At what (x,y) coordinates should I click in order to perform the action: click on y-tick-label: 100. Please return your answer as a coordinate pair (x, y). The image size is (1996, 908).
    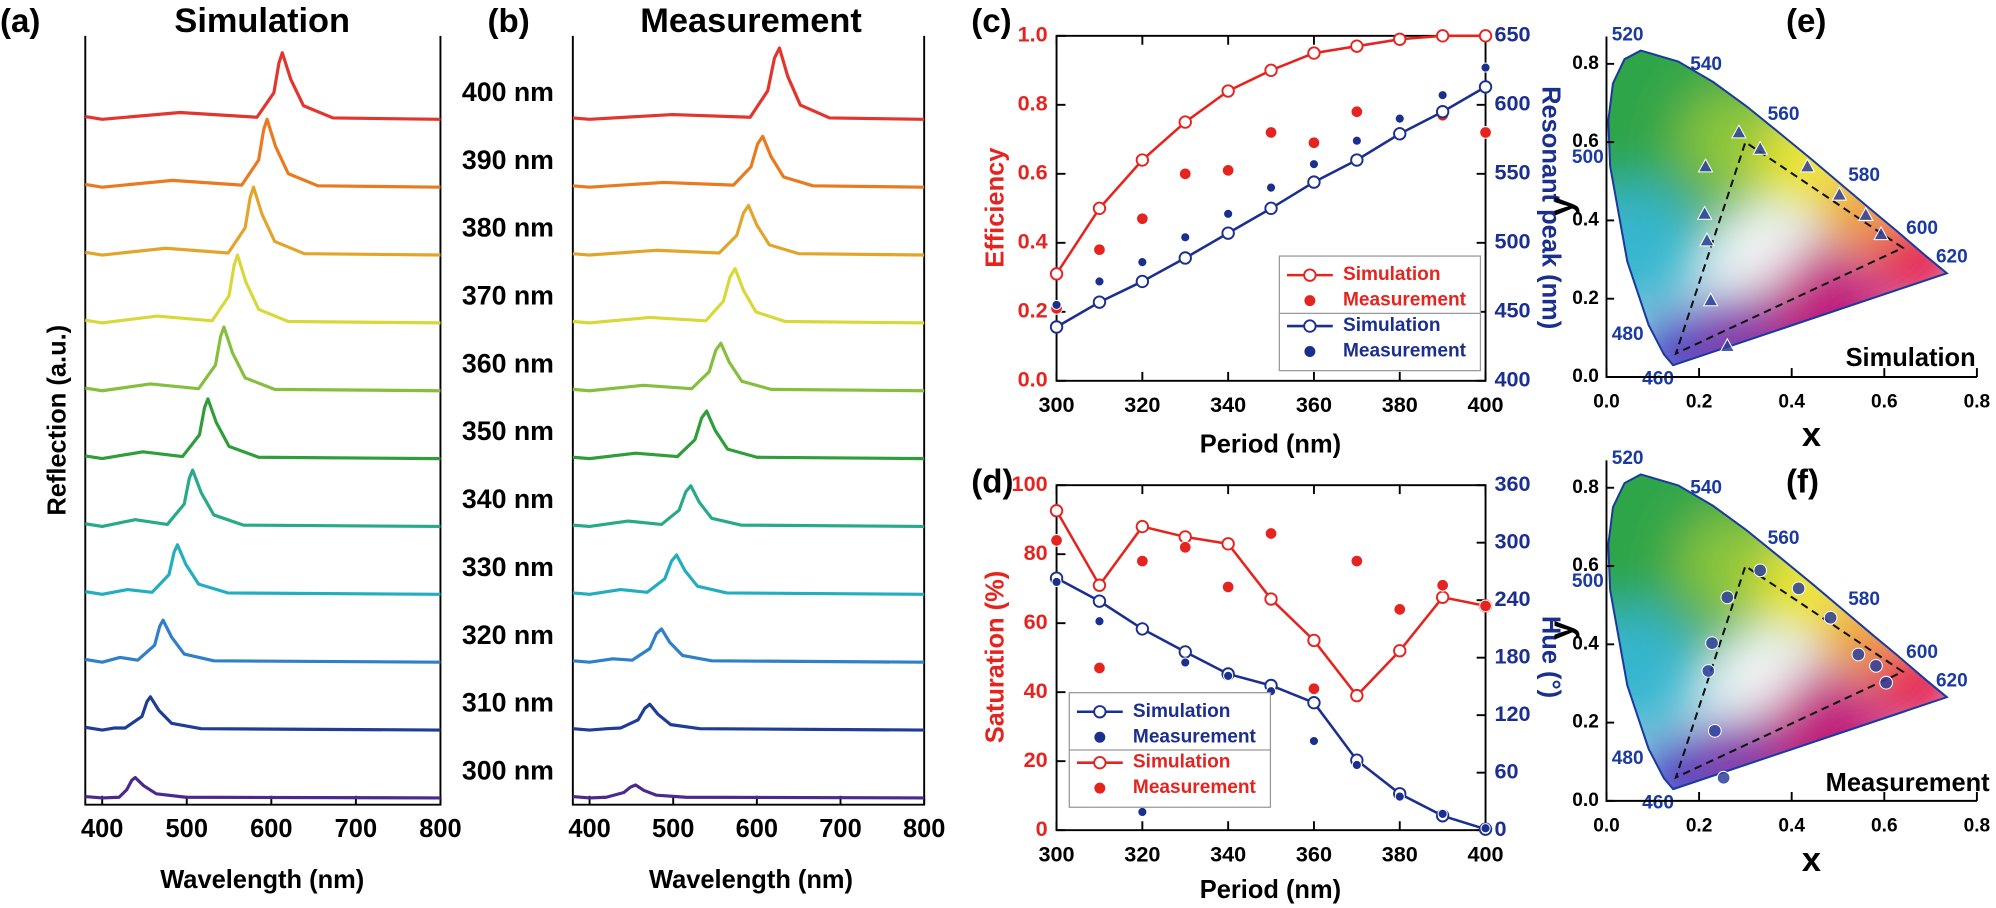
    Looking at the image, I should click on (1030, 483).